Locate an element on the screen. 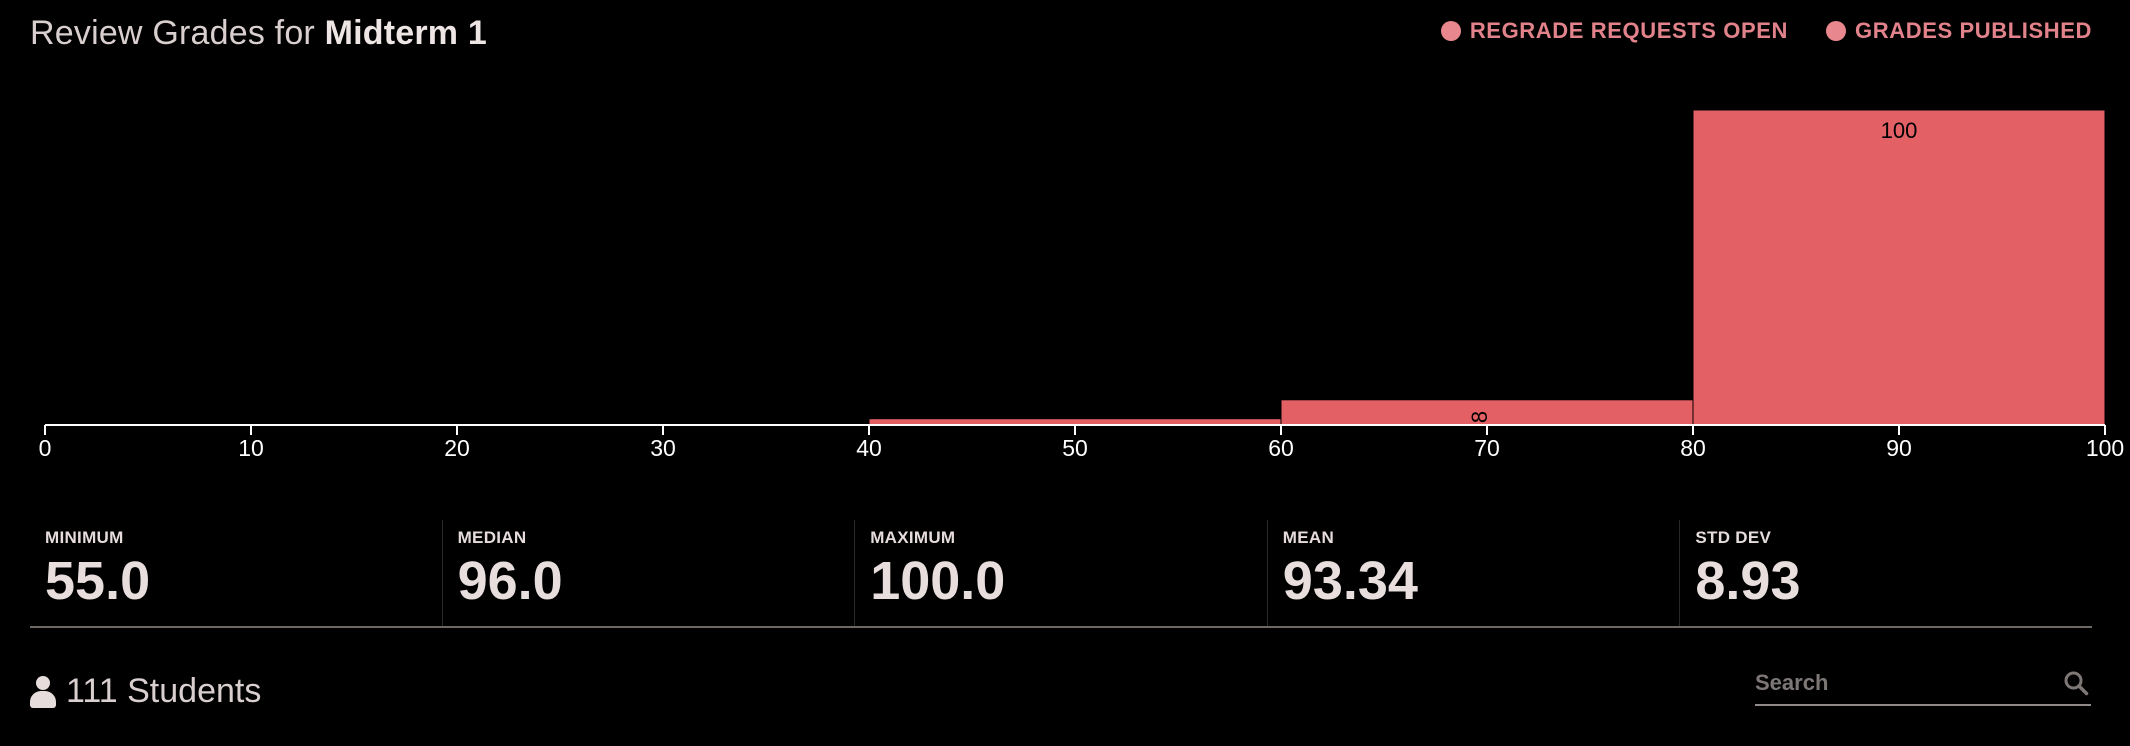 The height and width of the screenshot is (746, 2130). status-indicators: REGRADE REQUESTS OPEN GRADES PUBLISHED is located at coordinates (1766, 31).